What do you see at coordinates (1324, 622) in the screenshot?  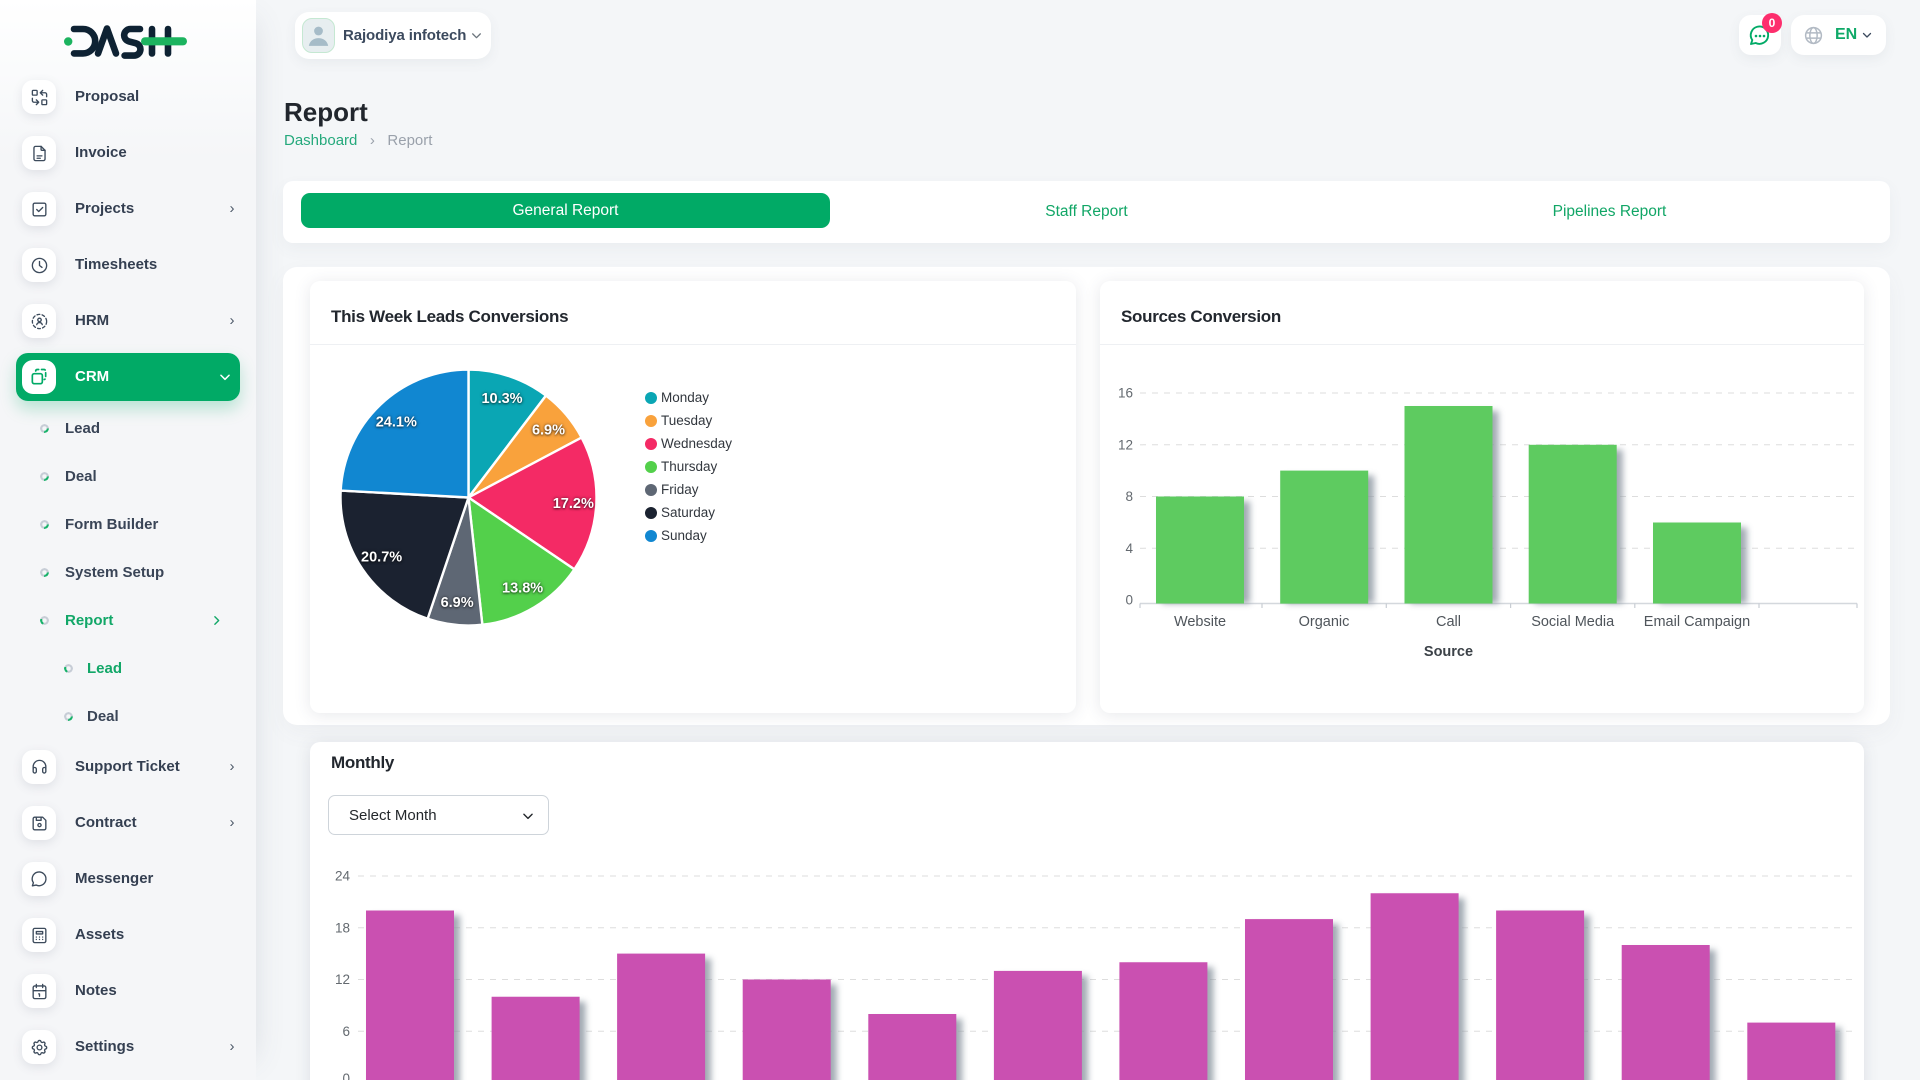 I see `svg-text: Organic` at bounding box center [1324, 622].